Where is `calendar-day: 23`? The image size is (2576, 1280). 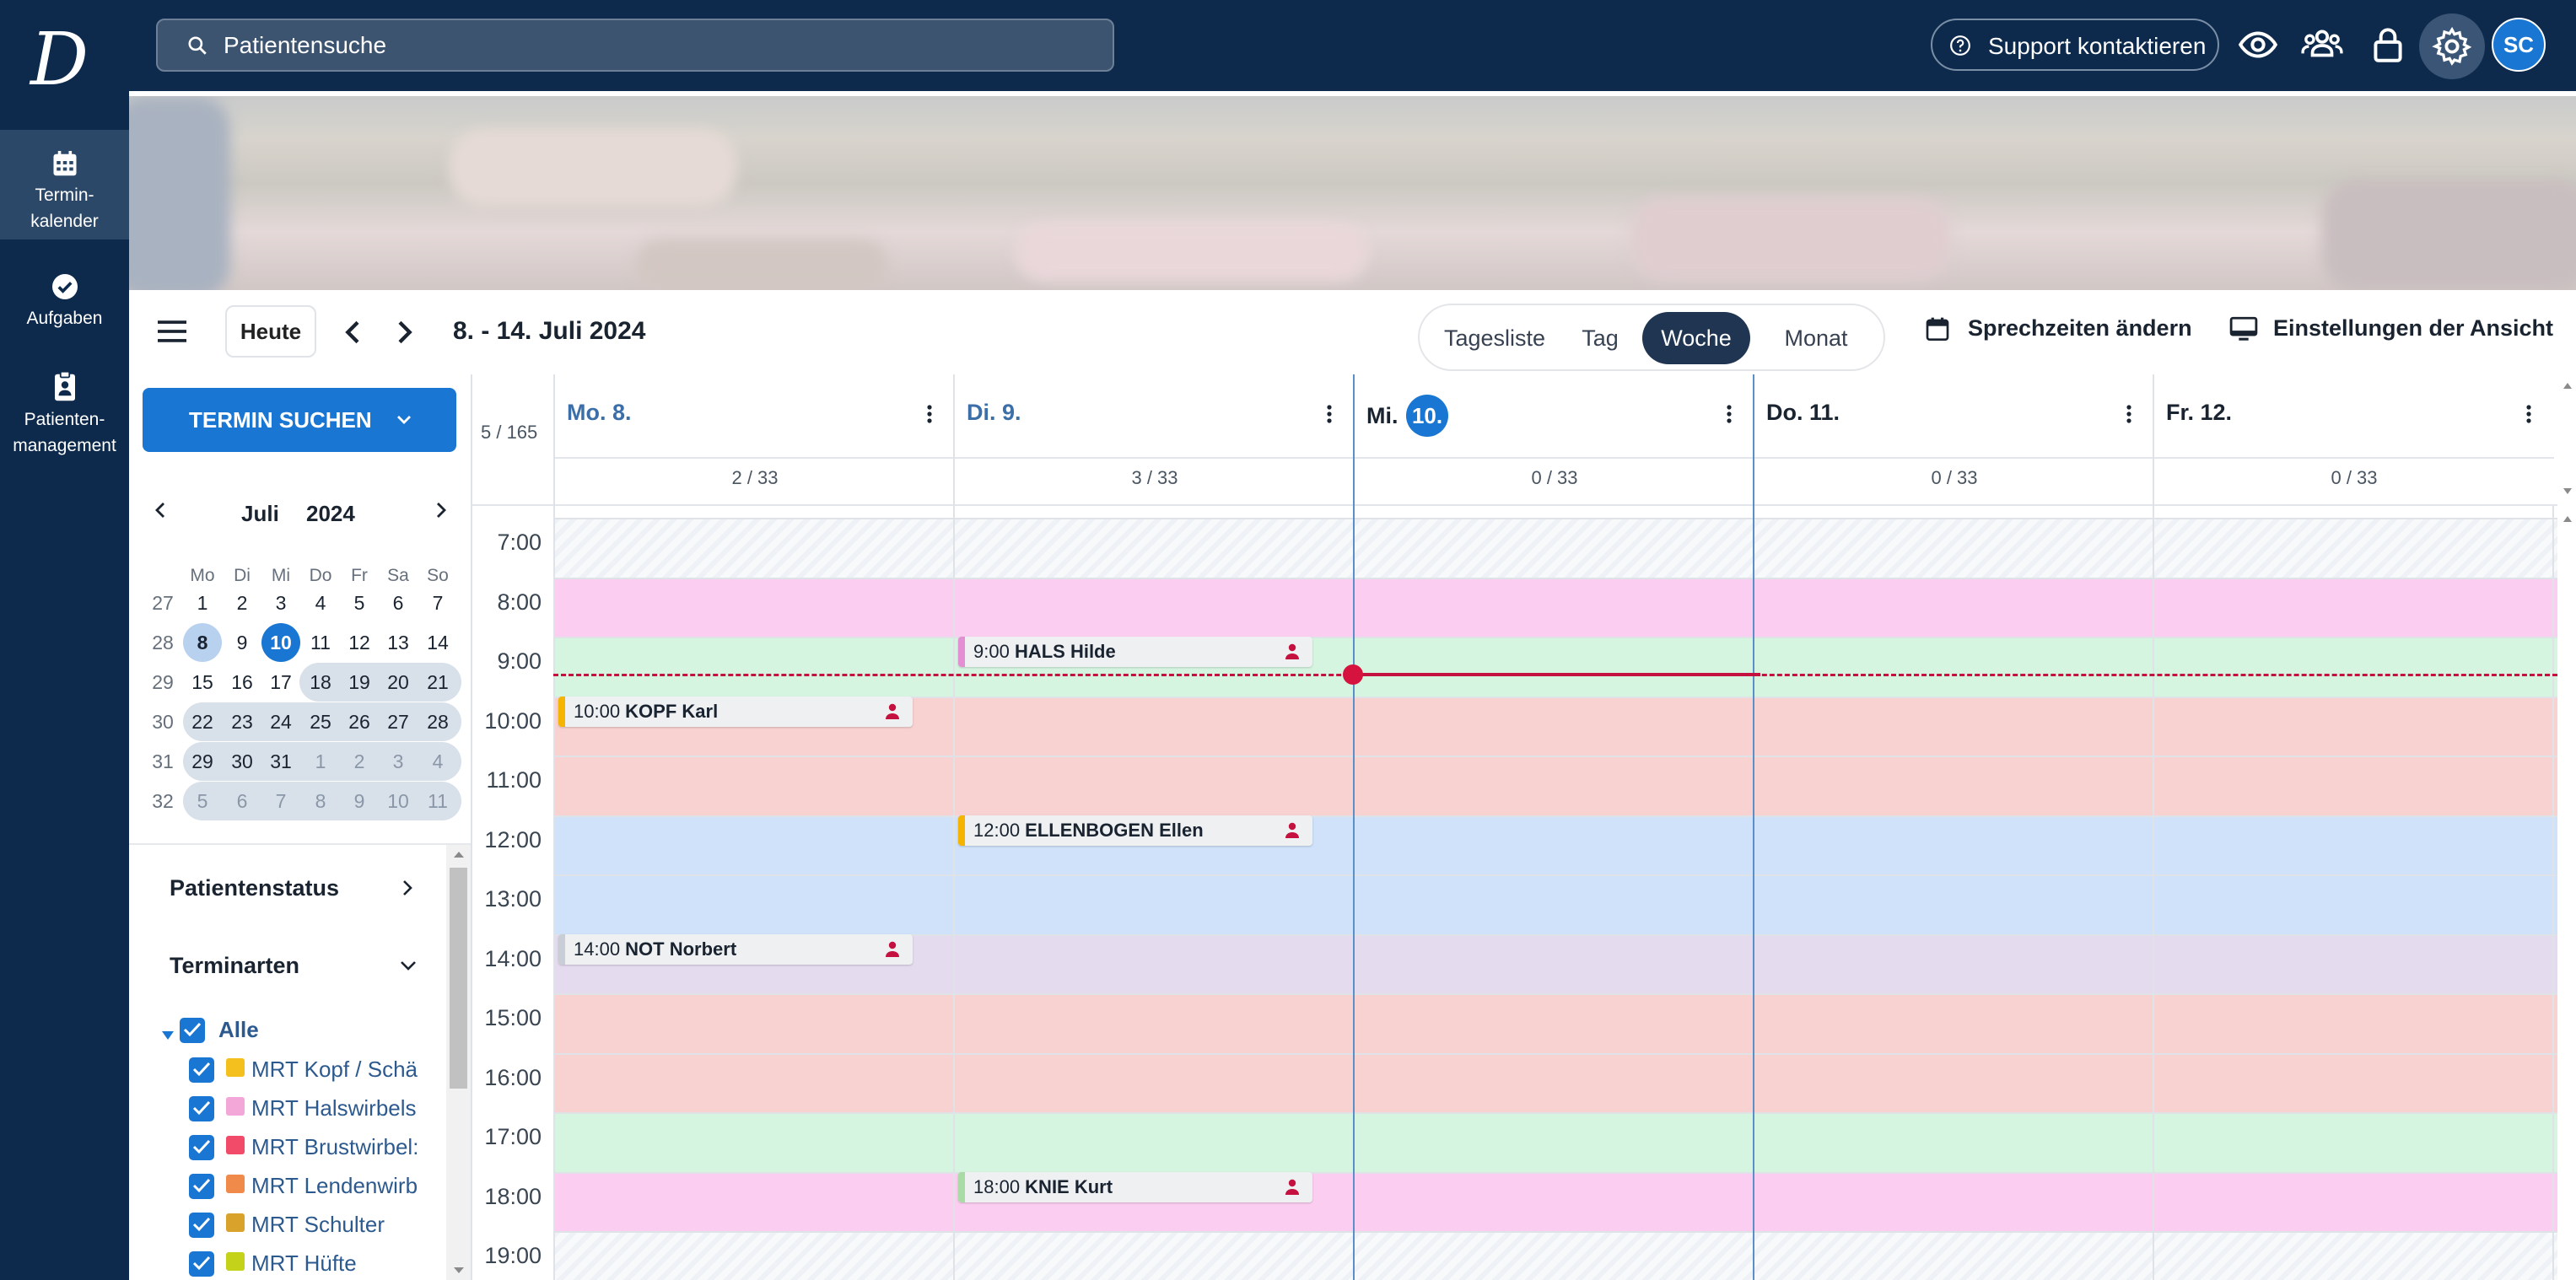
calendar-day: 23 is located at coordinates (242, 722).